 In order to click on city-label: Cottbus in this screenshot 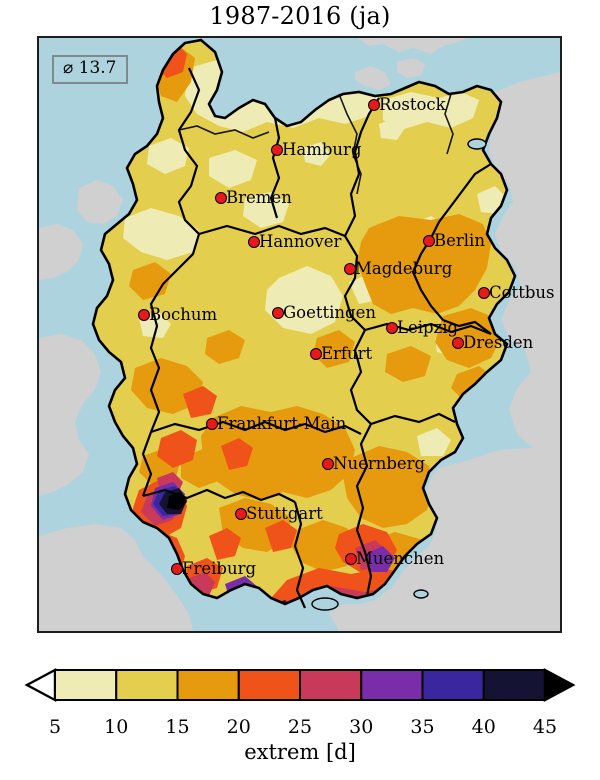, I will do `click(522, 293)`.